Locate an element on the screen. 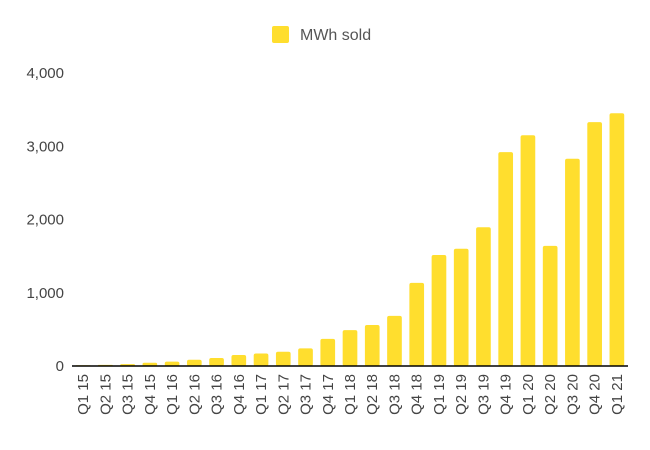  y-tick-label: 2,000 is located at coordinates (45, 220).